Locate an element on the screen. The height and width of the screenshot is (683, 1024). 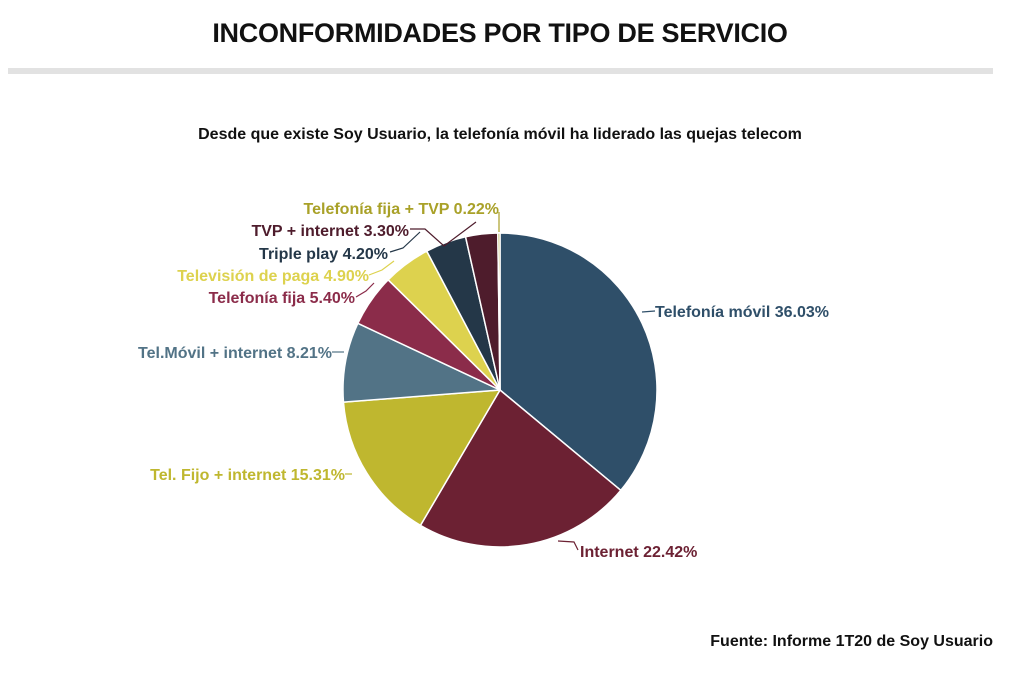
chart-source: Fuente: Informe 1T20 de Soy Usuario is located at coordinates (851, 641).